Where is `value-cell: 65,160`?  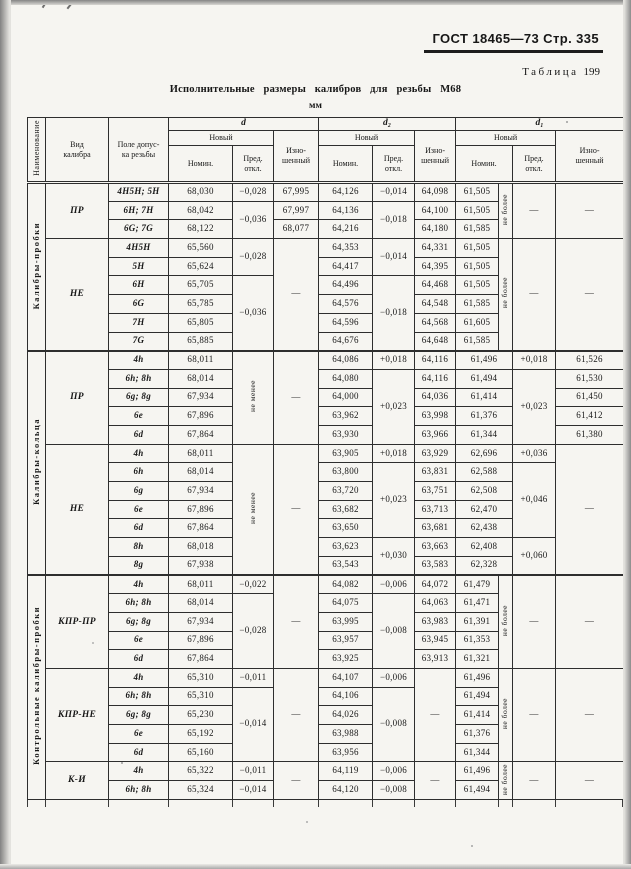
value-cell: 65,160 is located at coordinates (200, 752).